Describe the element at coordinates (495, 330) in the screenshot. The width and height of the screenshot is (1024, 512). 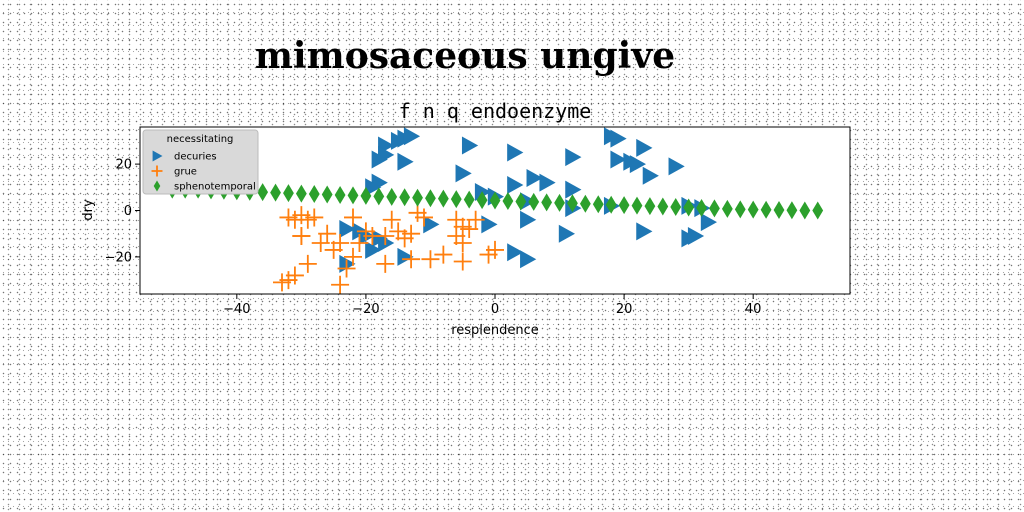
I see `x-axis-label: resplendence` at that location.